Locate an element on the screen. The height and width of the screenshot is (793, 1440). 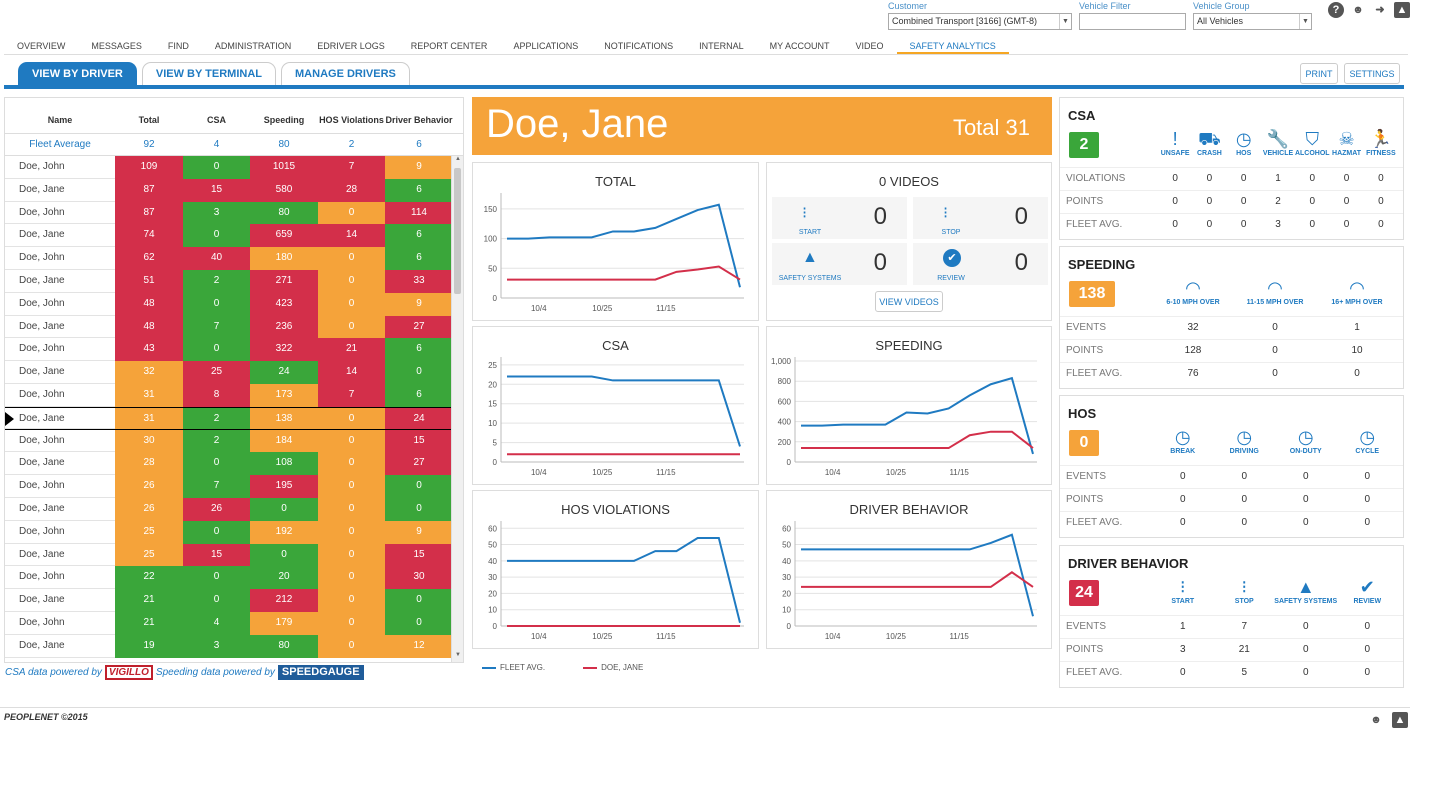
table-row: Doe, John 25 0 192 0 9 is located at coordinates (234, 532).